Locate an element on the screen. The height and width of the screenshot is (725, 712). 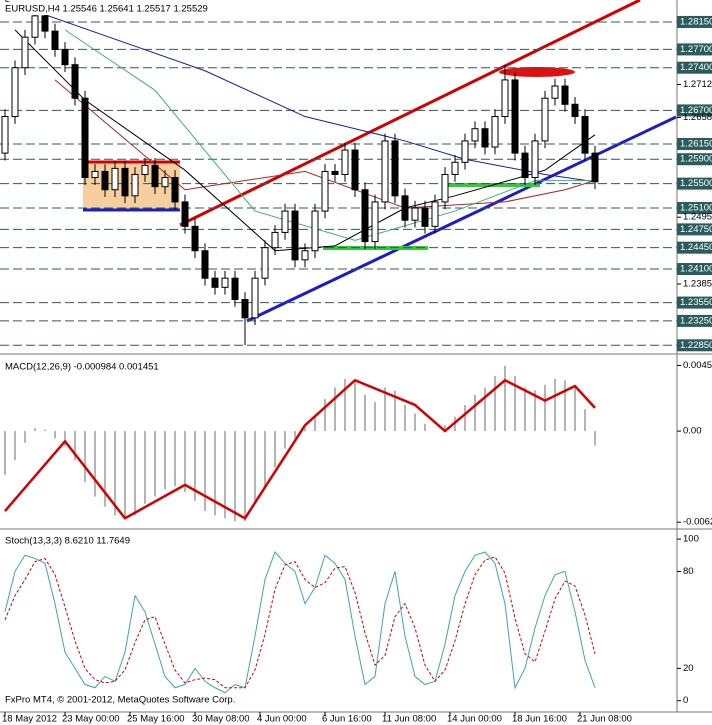
y-tick-label: 0 is located at coordinates (685, 700).